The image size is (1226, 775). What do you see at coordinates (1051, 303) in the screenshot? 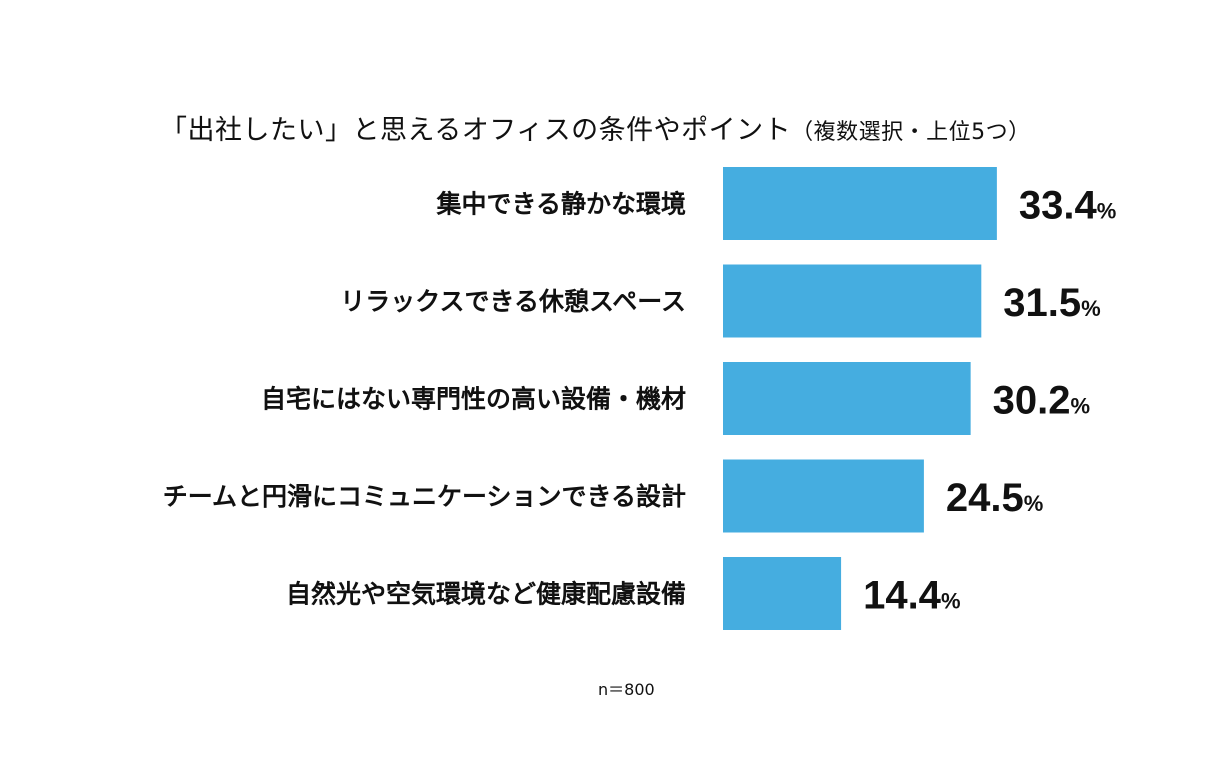
I see `value-label: 31.5%` at bounding box center [1051, 303].